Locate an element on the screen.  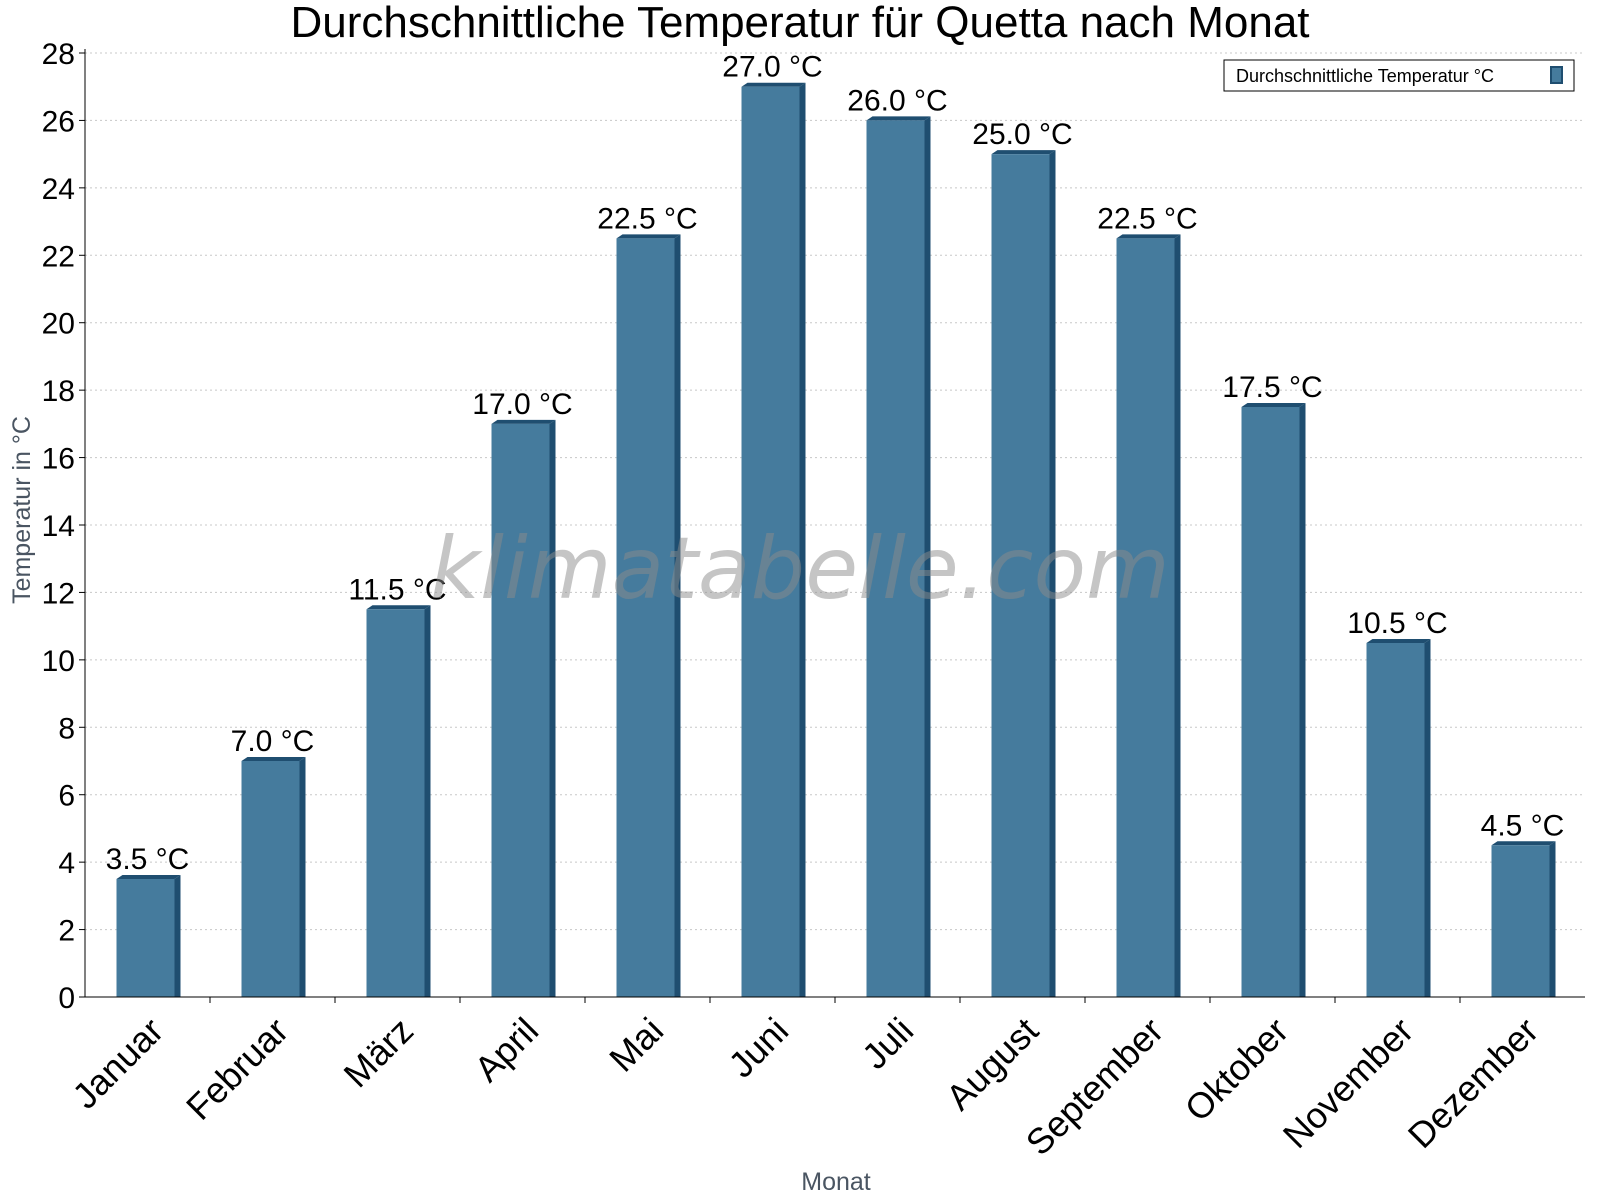
watermark: klimatabelle.com is located at coordinates (800, 569).